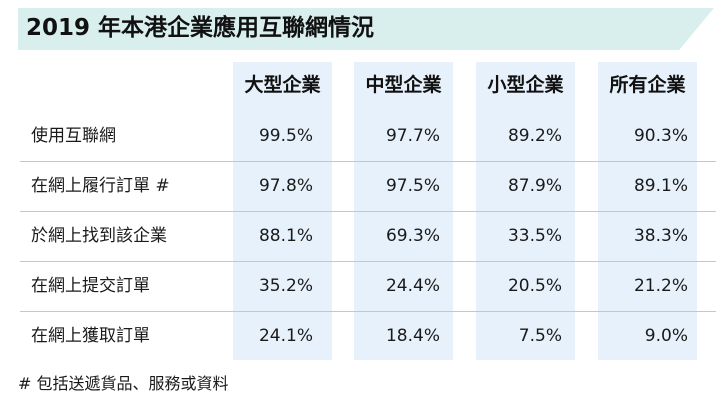 This screenshot has height=407, width=726. What do you see at coordinates (412, 286) in the screenshot?
I see `table-cell: 24.4%` at bounding box center [412, 286].